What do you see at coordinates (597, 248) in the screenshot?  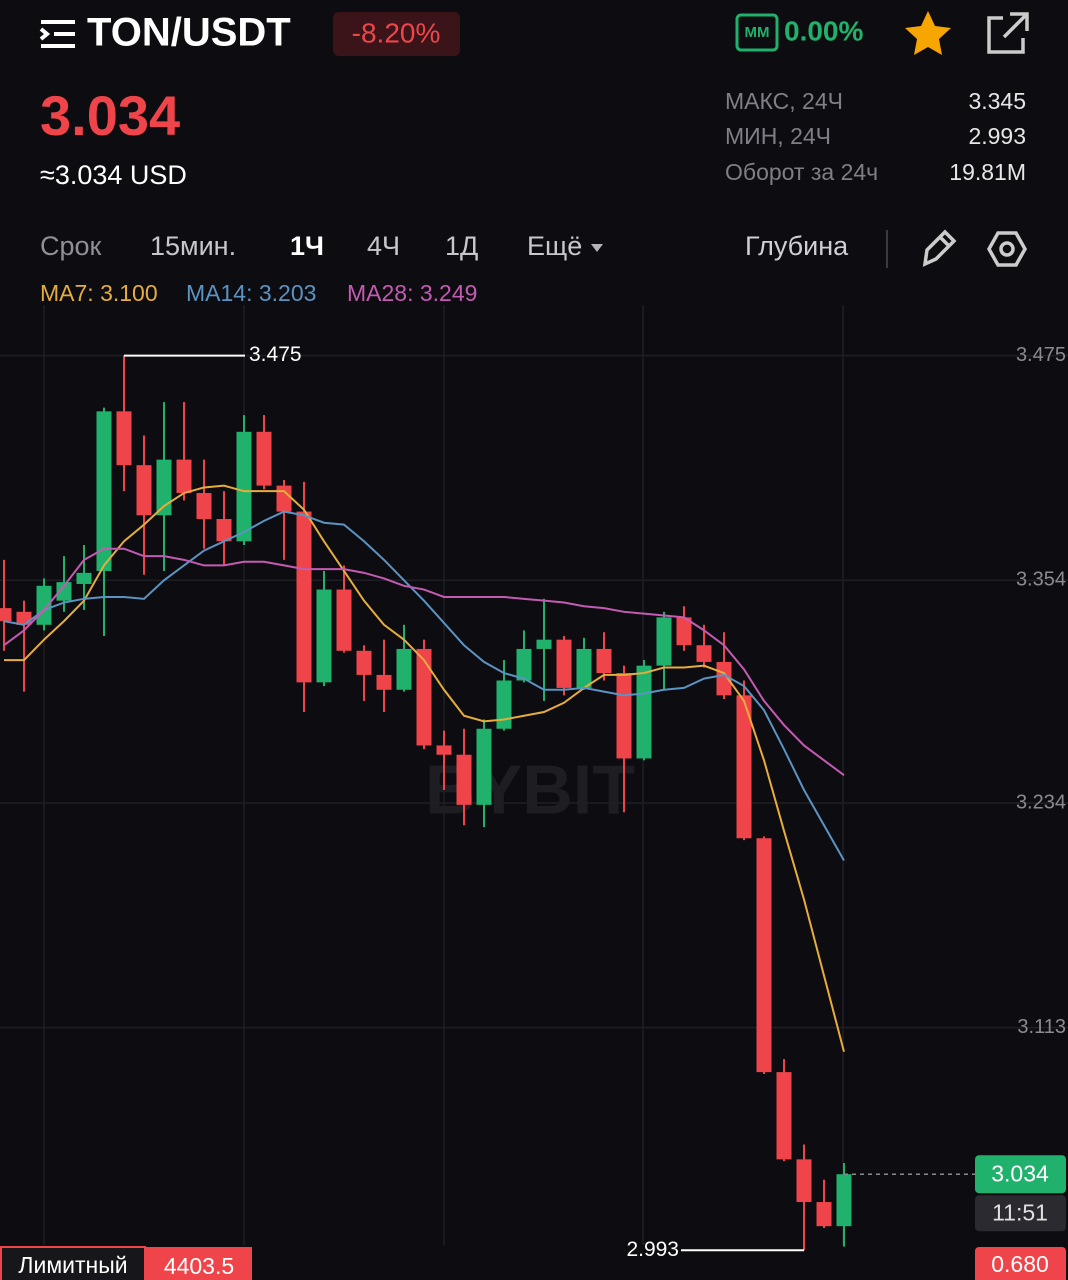 I see `dropdown-arrow` at bounding box center [597, 248].